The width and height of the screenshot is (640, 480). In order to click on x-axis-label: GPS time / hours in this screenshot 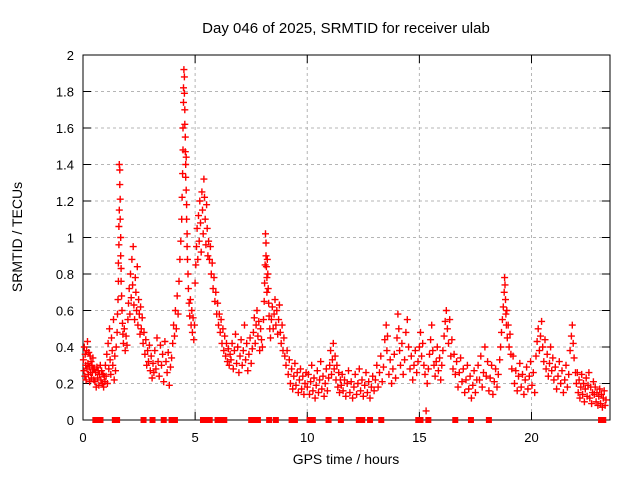, I will do `click(346, 459)`.